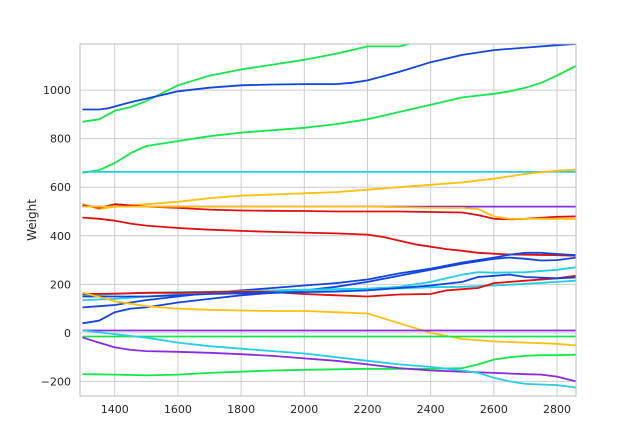 This screenshot has height=440, width=640. I want to click on y-tick-label: 200, so click(60, 284).